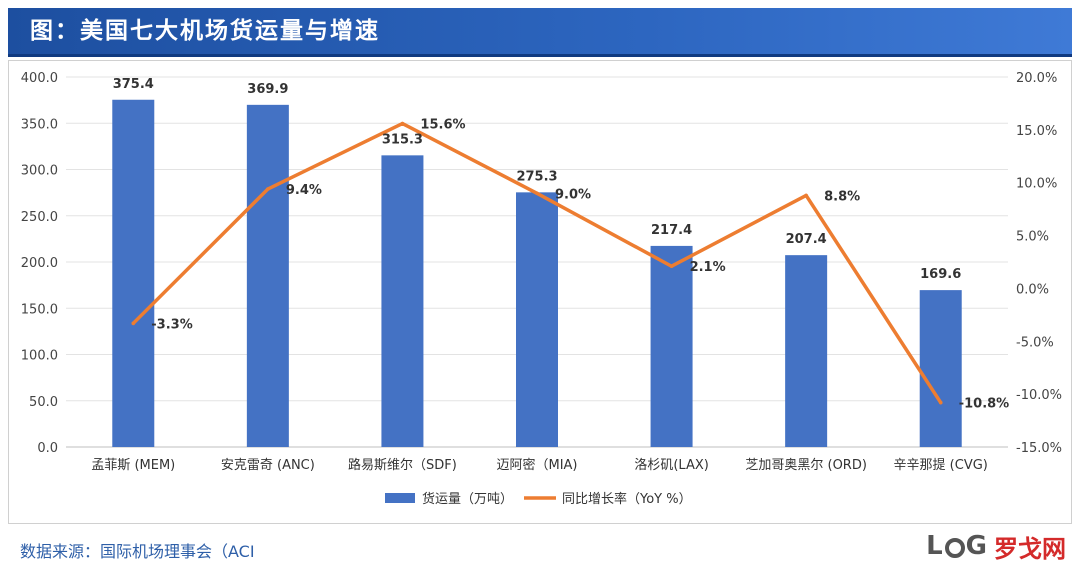 The width and height of the screenshot is (1080, 568). Describe the element at coordinates (540, 32) in the screenshot. I see `title-bar: 图：美国七大机场货运量与增速` at that location.